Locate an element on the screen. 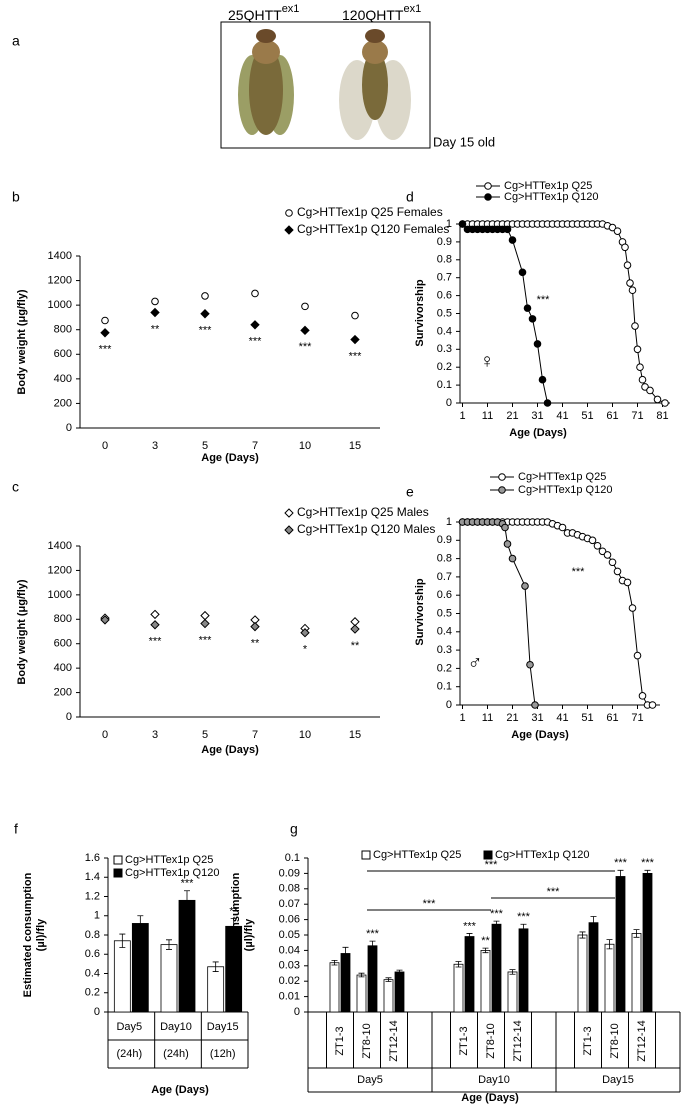  x-tick-label: 15 is located at coordinates (355, 735).